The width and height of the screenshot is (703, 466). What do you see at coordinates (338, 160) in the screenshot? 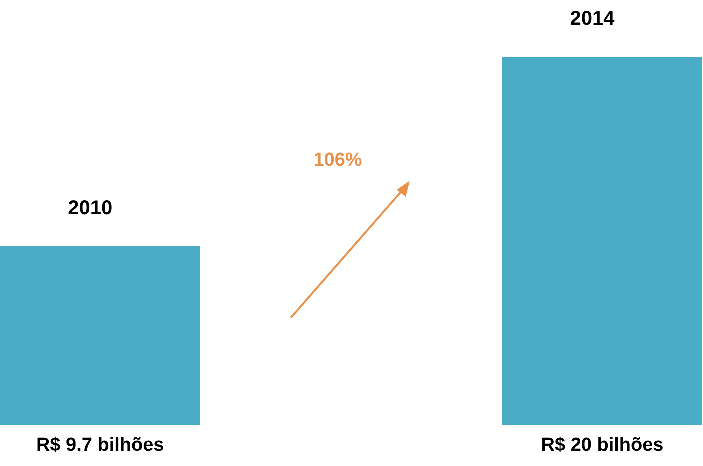
I see `annotation: 106%` at bounding box center [338, 160].